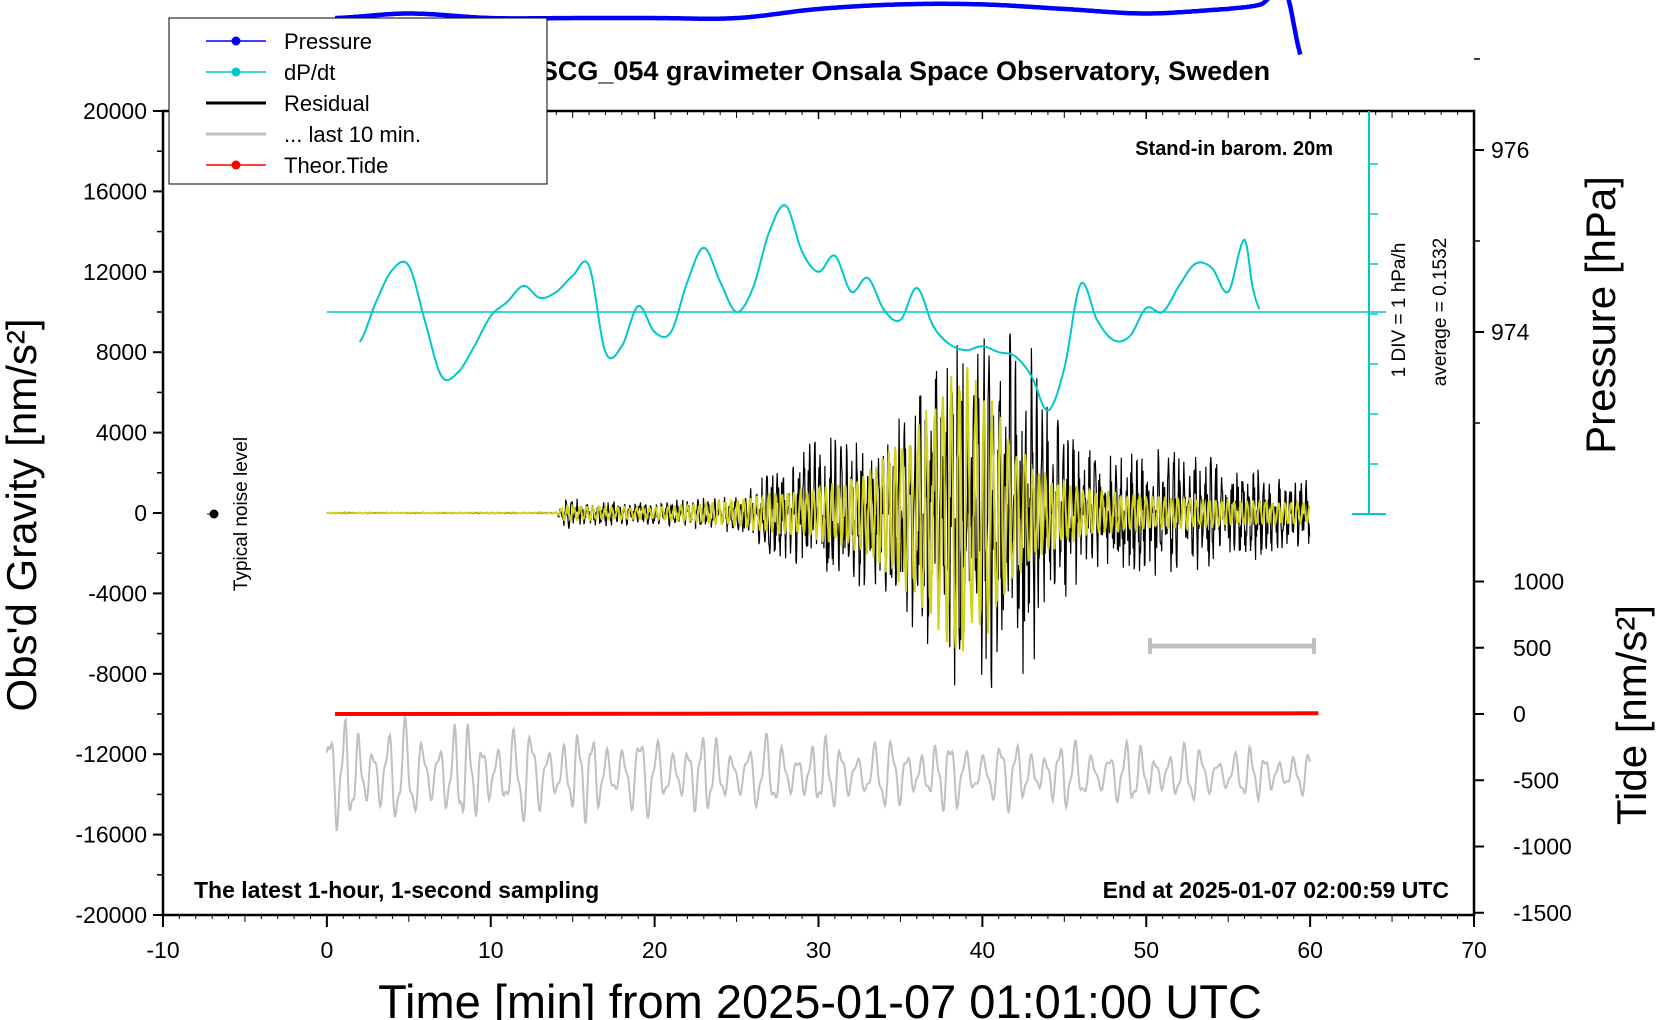 The height and width of the screenshot is (1020, 1660). What do you see at coordinates (309, 72) in the screenshot?
I see `legend-label: dP/dt` at bounding box center [309, 72].